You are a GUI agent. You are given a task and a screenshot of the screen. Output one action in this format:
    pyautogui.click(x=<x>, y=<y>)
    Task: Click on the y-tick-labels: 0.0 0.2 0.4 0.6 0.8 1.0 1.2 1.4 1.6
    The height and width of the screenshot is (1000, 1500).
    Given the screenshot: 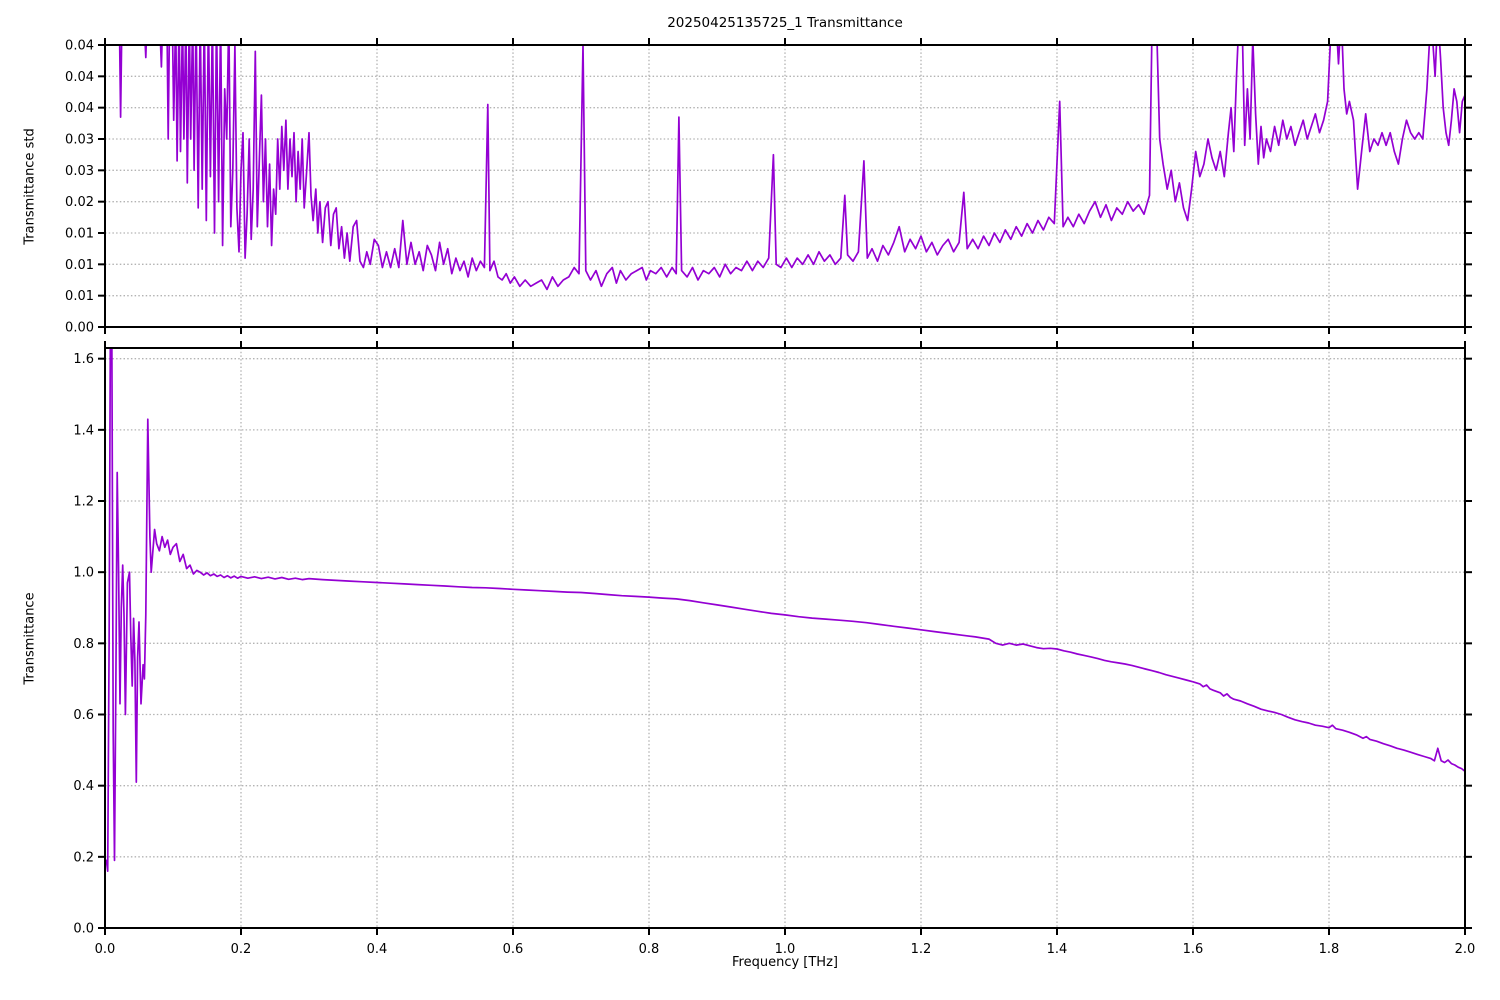 What is the action you would take?
    pyautogui.click(x=83, y=644)
    